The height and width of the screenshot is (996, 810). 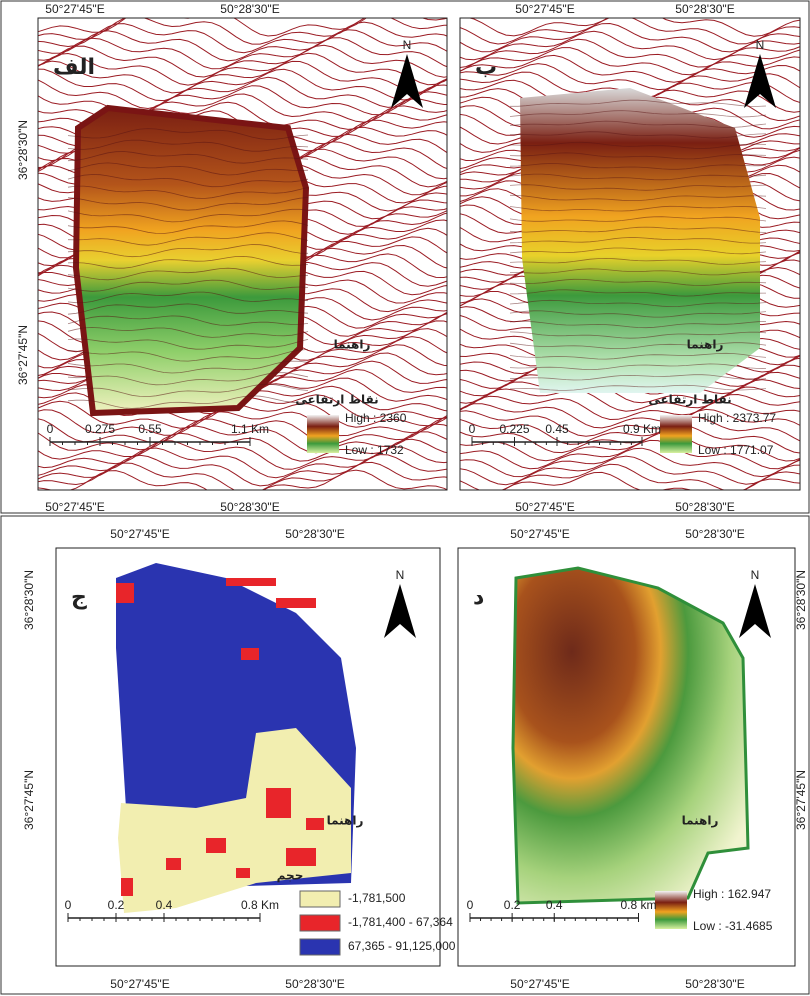 I want to click on panel-label: ج, so click(x=79, y=597).